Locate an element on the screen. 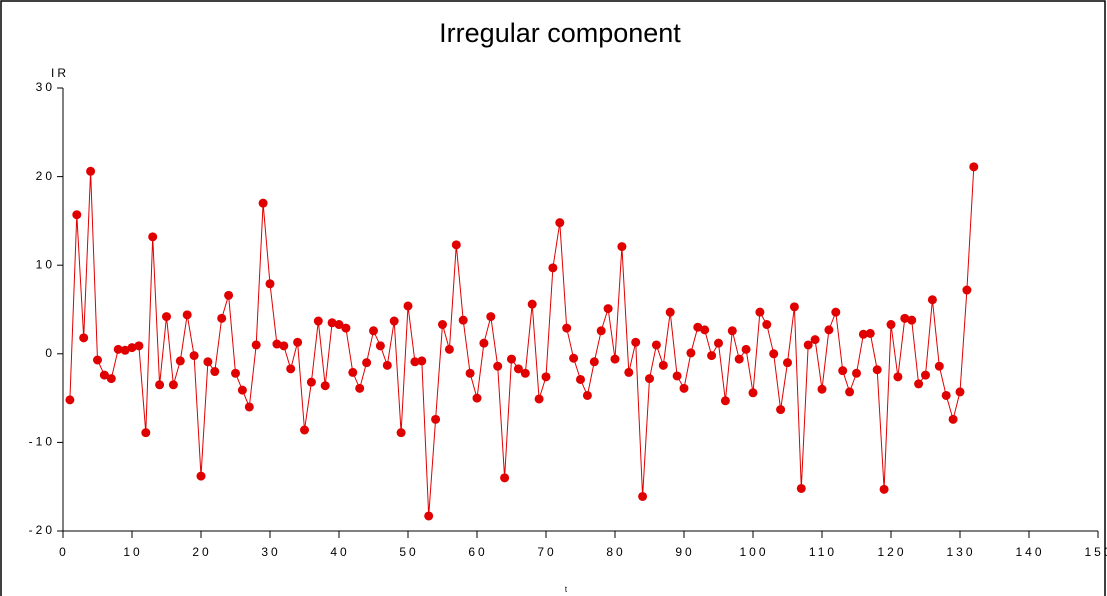 This screenshot has width=1107, height=596. y-tick-label: 10 is located at coordinates (45, 264).